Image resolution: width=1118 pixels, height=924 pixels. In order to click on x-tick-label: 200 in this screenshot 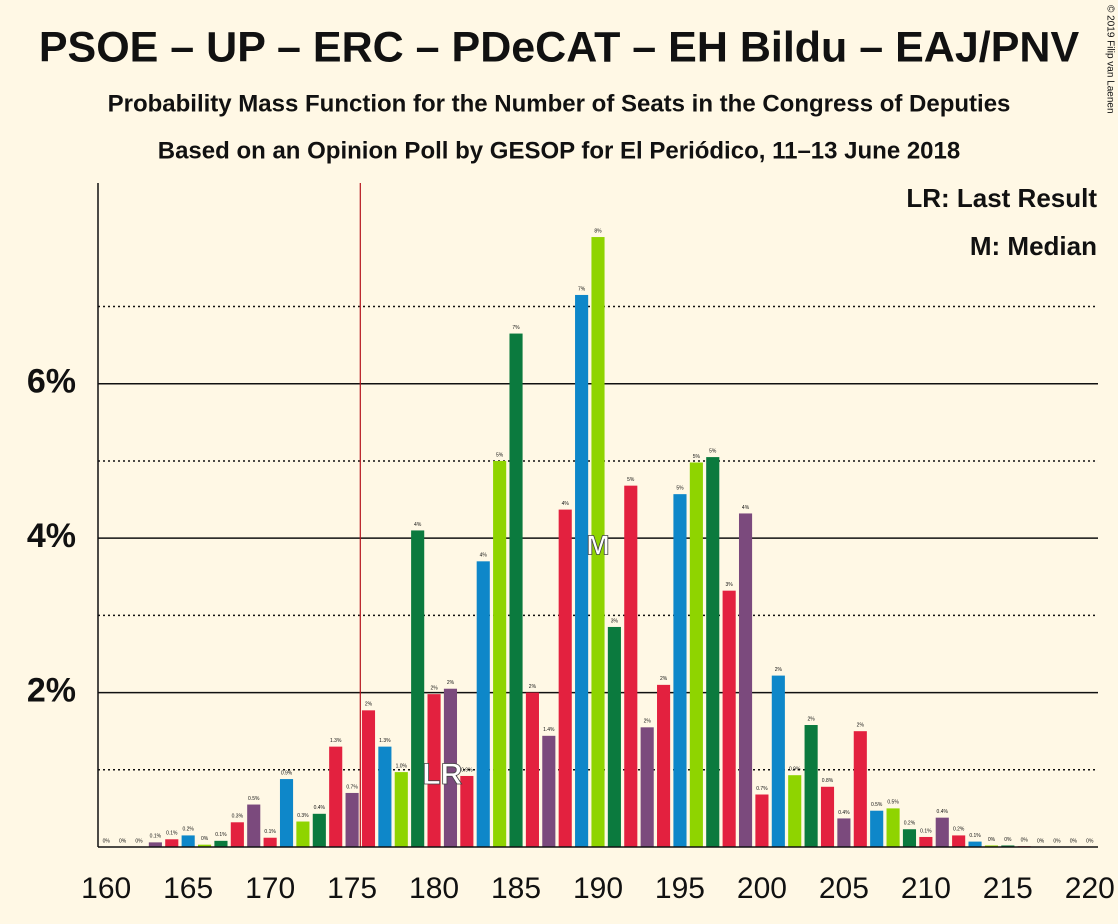, I will do `click(762, 888)`.